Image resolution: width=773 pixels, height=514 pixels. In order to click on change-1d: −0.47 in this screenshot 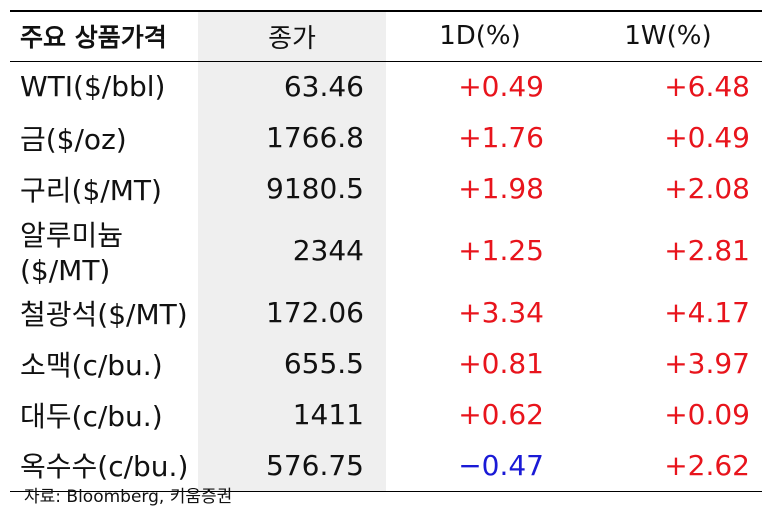, I will do `click(501, 465)`.